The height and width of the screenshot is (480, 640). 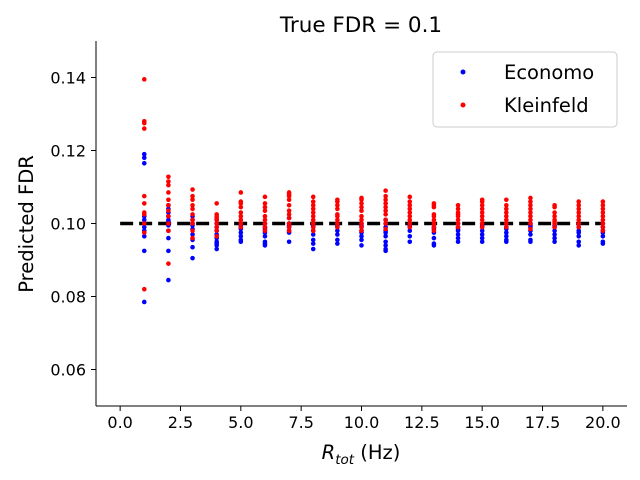 I want to click on legend-label-economo: Economo, so click(x=549, y=72).